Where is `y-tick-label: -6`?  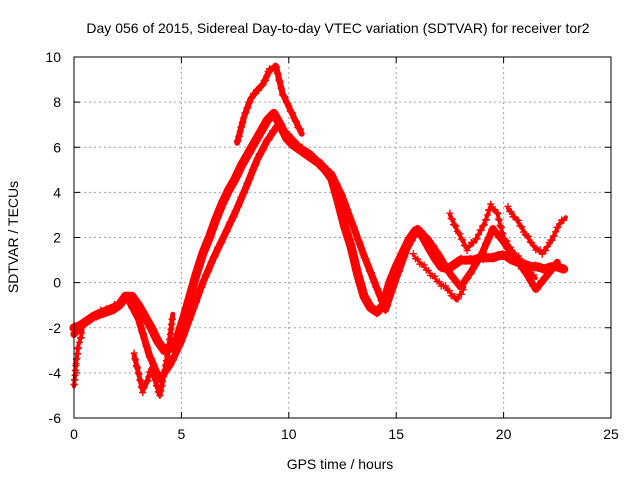 y-tick-label: -6 is located at coordinates (55, 418).